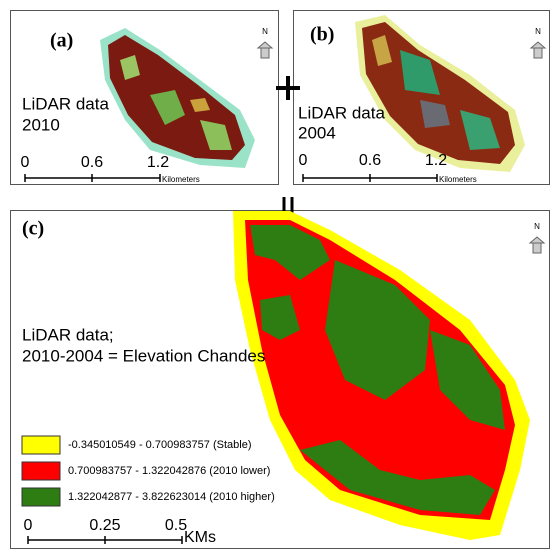  I want to click on map-a, so click(177, 98).